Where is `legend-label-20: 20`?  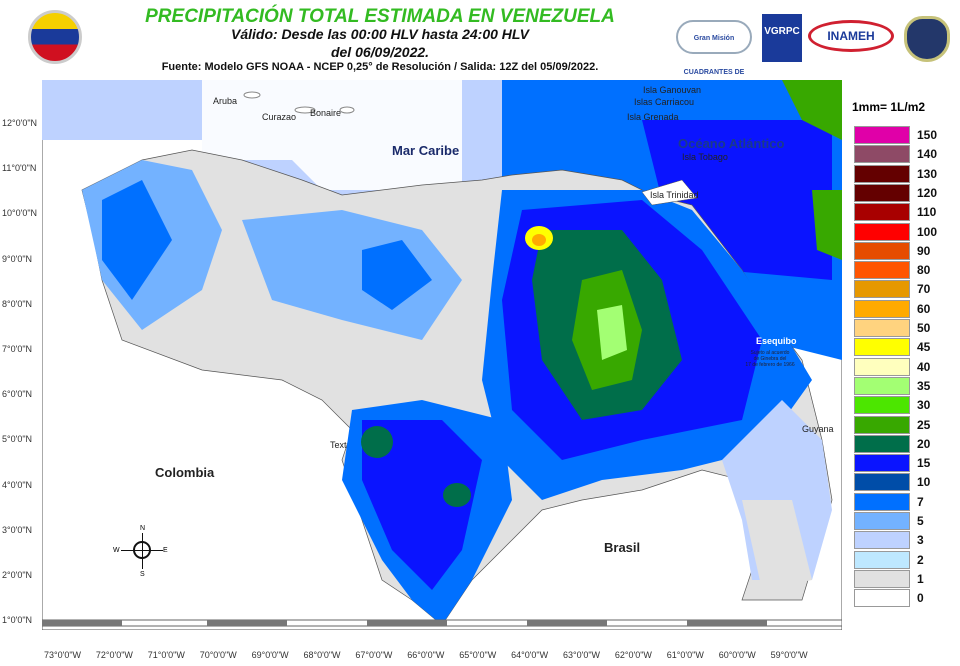 legend-label-20: 20 is located at coordinates (924, 443).